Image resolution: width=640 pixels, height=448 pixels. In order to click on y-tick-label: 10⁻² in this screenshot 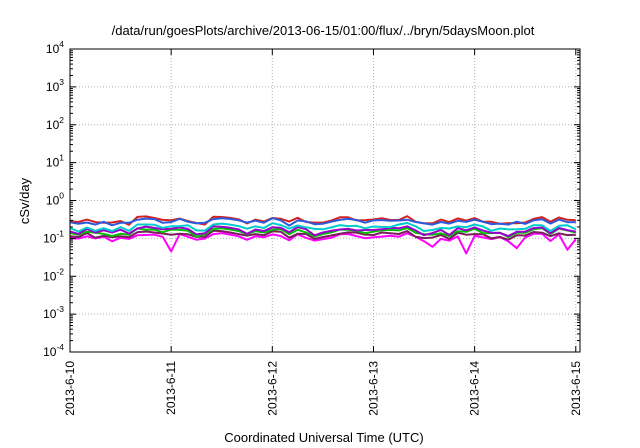, I will do `click(53, 274)`.